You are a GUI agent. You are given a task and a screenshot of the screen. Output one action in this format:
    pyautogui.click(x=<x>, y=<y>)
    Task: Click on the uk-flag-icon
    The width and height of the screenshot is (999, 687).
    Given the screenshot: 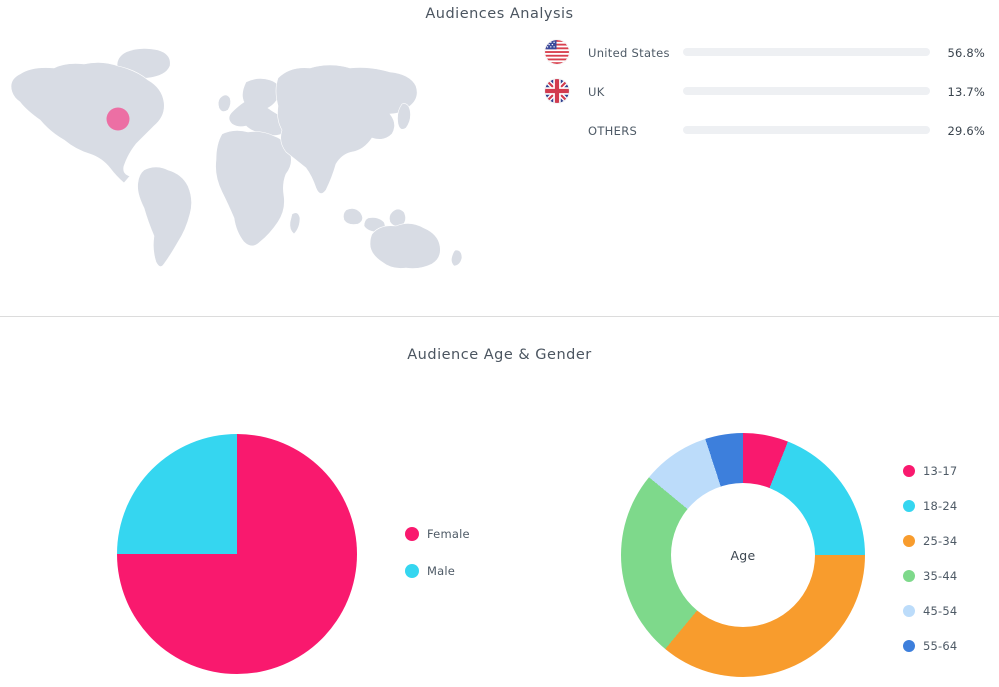 What is the action you would take?
    pyautogui.click(x=557, y=91)
    